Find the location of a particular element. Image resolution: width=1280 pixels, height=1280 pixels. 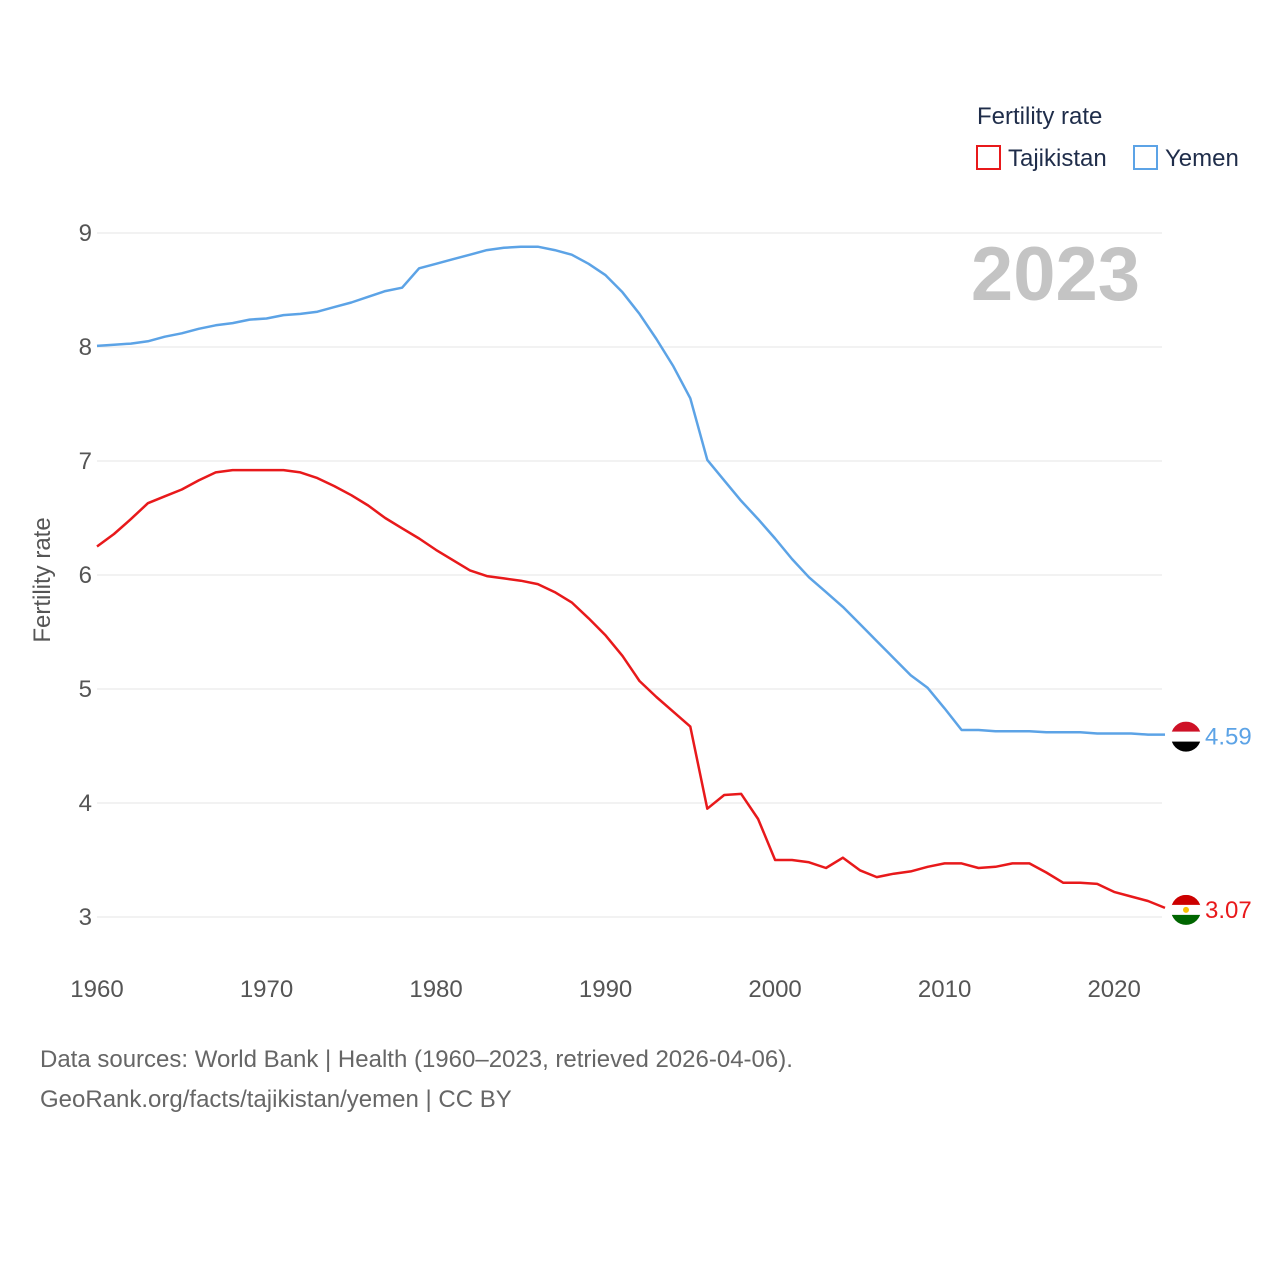

y-tick-label-6: 6 is located at coordinates (85, 575).